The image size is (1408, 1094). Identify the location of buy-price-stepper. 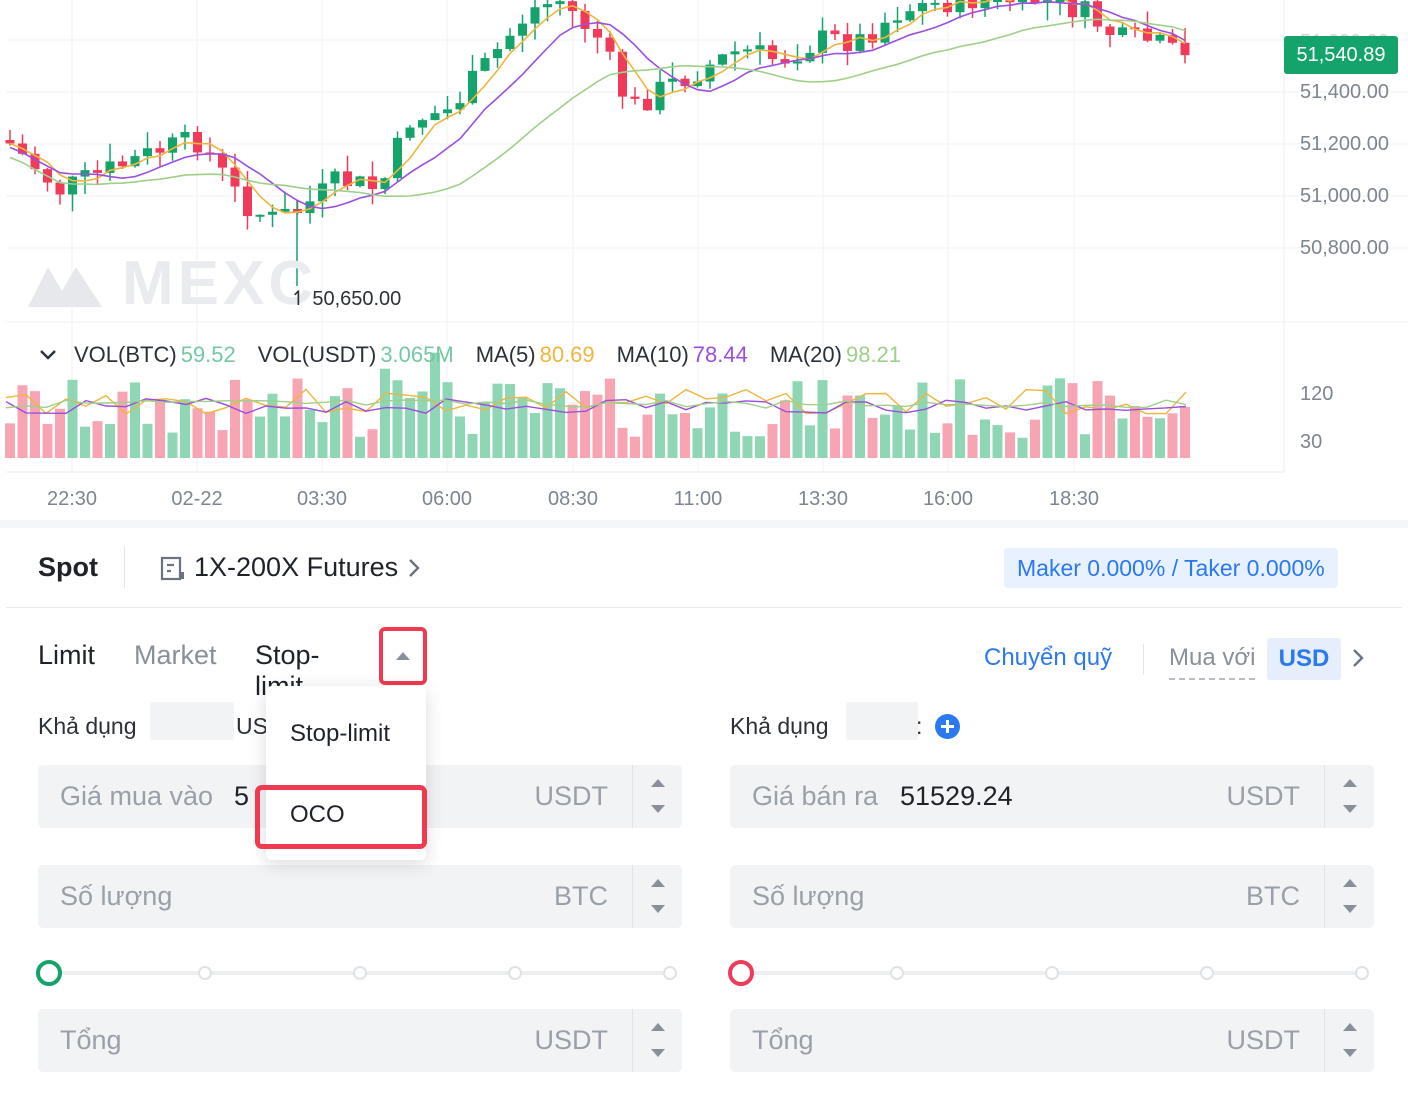
(657, 796).